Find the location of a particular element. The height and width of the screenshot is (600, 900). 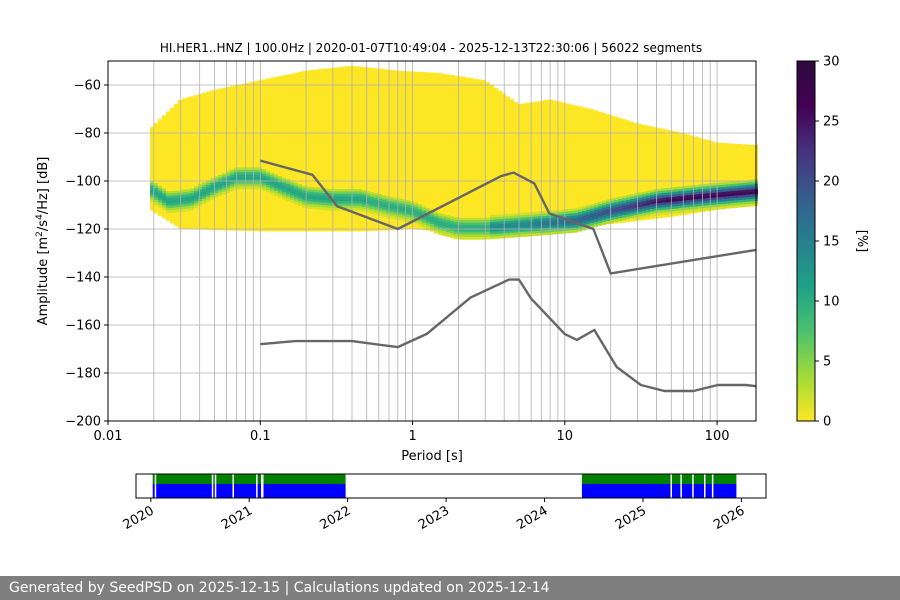

y-tick-label: −200 is located at coordinates (83, 422).